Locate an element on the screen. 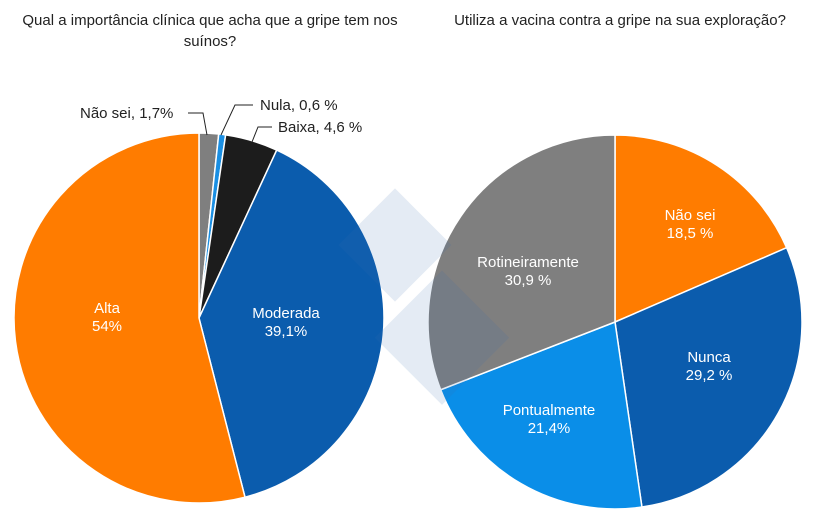 This screenshot has width=820, height=514. label-alta-name: Alta is located at coordinates (107, 308).